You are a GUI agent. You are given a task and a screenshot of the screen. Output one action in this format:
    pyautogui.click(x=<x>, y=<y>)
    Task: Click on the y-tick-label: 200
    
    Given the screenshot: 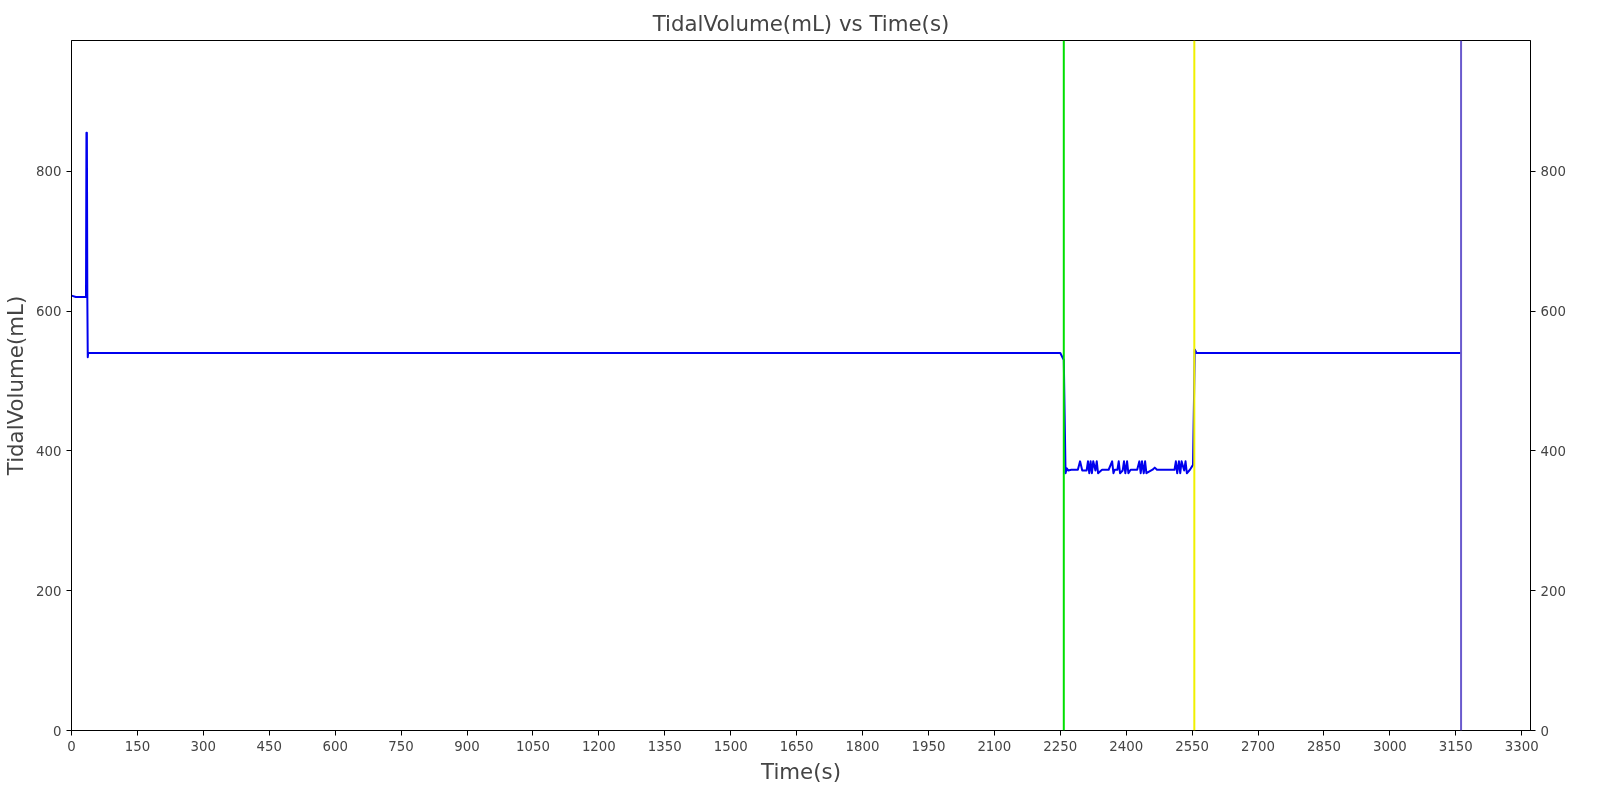 What is the action you would take?
    pyautogui.click(x=49, y=591)
    